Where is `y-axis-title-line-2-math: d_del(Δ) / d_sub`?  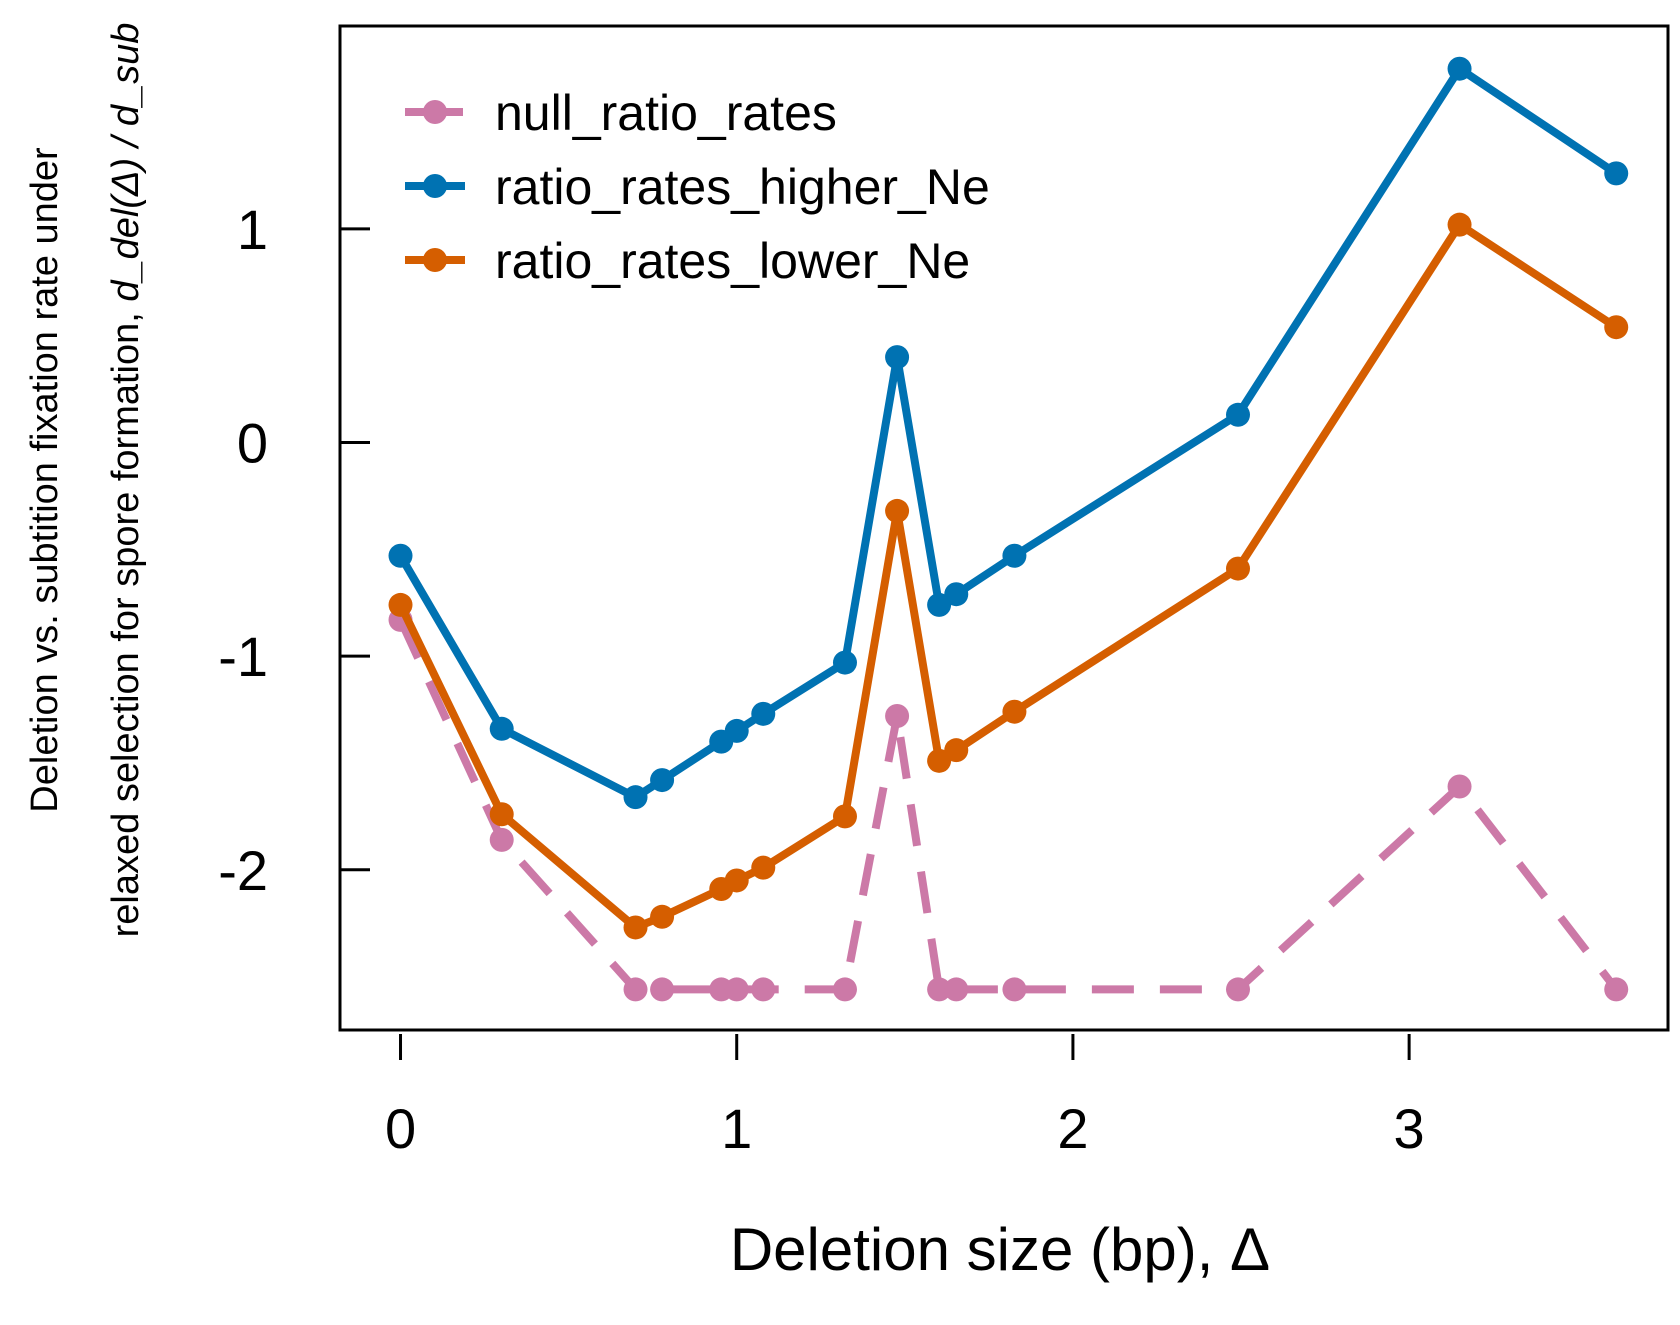
y-axis-title-line-2-math: d_del(Δ) / d_sub is located at coordinates (126, 162).